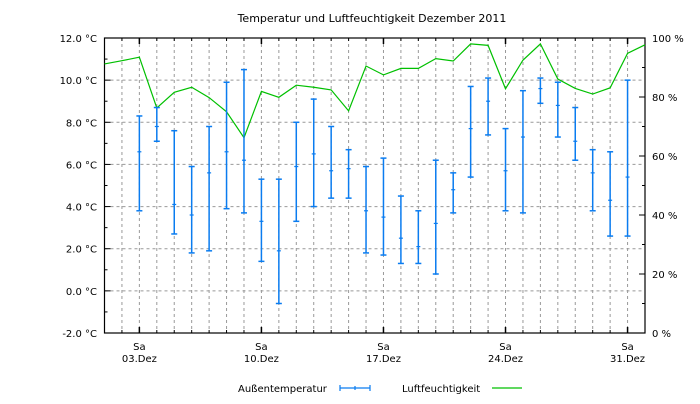  Describe the element at coordinates (81, 292) in the screenshot. I see `y-left-tick-label: 0.0 °C` at that location.